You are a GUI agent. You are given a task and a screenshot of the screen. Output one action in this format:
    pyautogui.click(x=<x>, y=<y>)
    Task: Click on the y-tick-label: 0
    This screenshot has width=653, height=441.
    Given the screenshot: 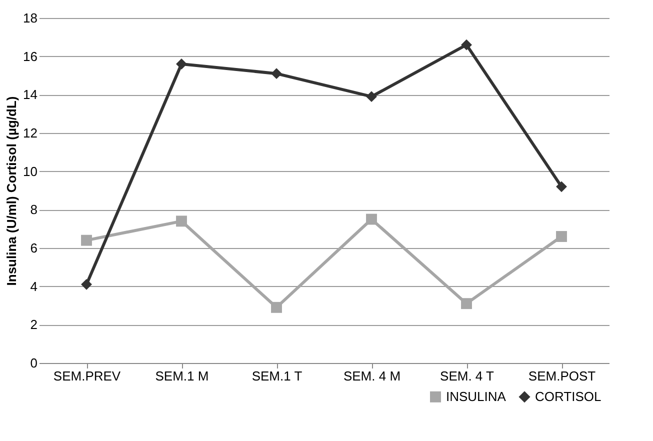 What is the action you would take?
    pyautogui.click(x=34, y=363)
    